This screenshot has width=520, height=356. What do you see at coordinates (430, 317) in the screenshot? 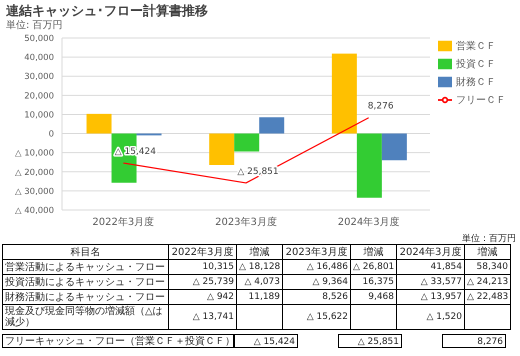
I see `text: △ 1,520` at bounding box center [430, 317].